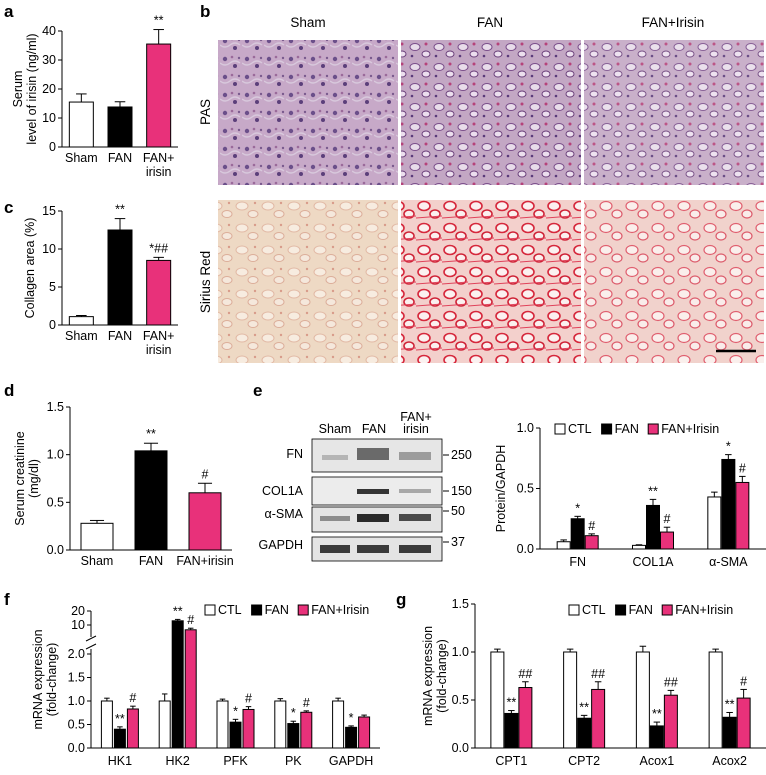  What do you see at coordinates (307, 22) in the screenshot?
I see `hist-col-sham: Sham` at bounding box center [307, 22].